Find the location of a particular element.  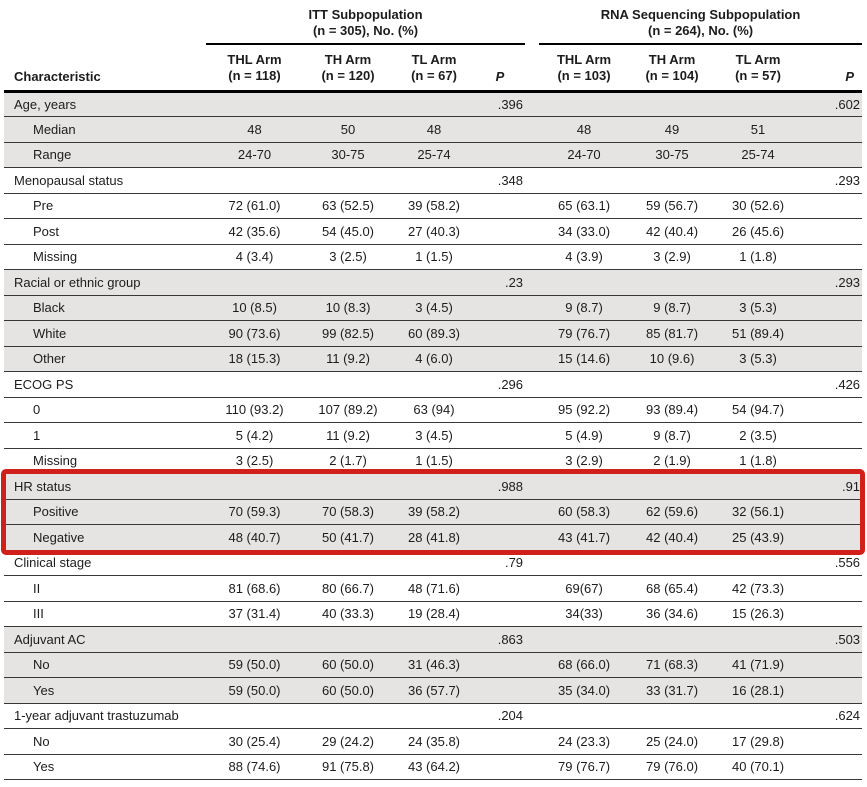

value-cell: 5 (4.2) is located at coordinates (254, 435).